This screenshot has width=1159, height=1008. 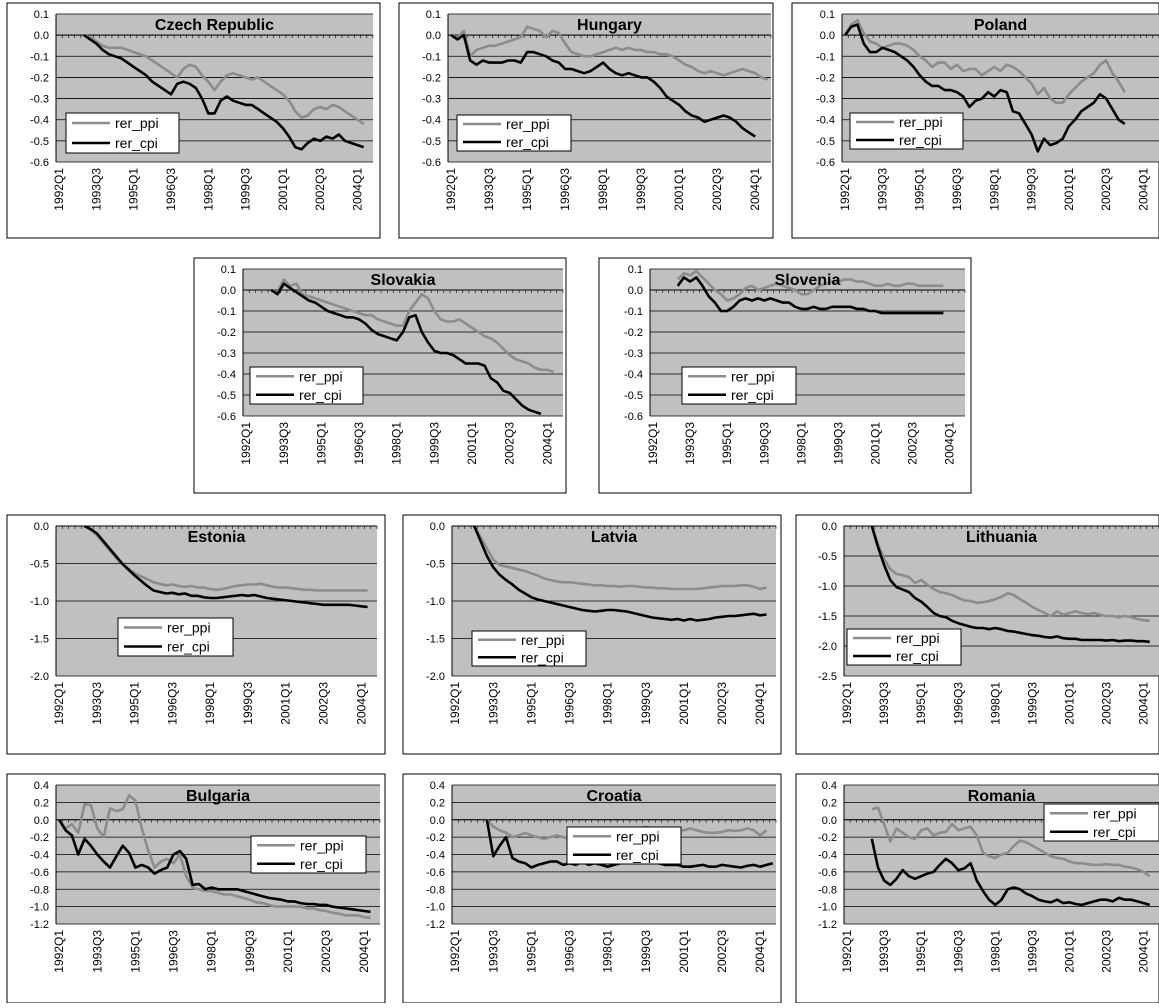 What do you see at coordinates (613, 796) in the screenshot?
I see `chart-title: Croatia` at bounding box center [613, 796].